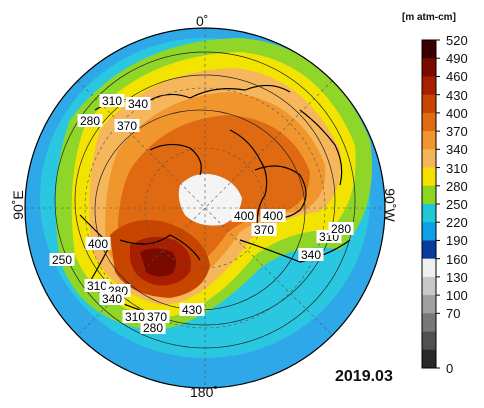  I want to click on contour-label: 430, so click(192, 310).